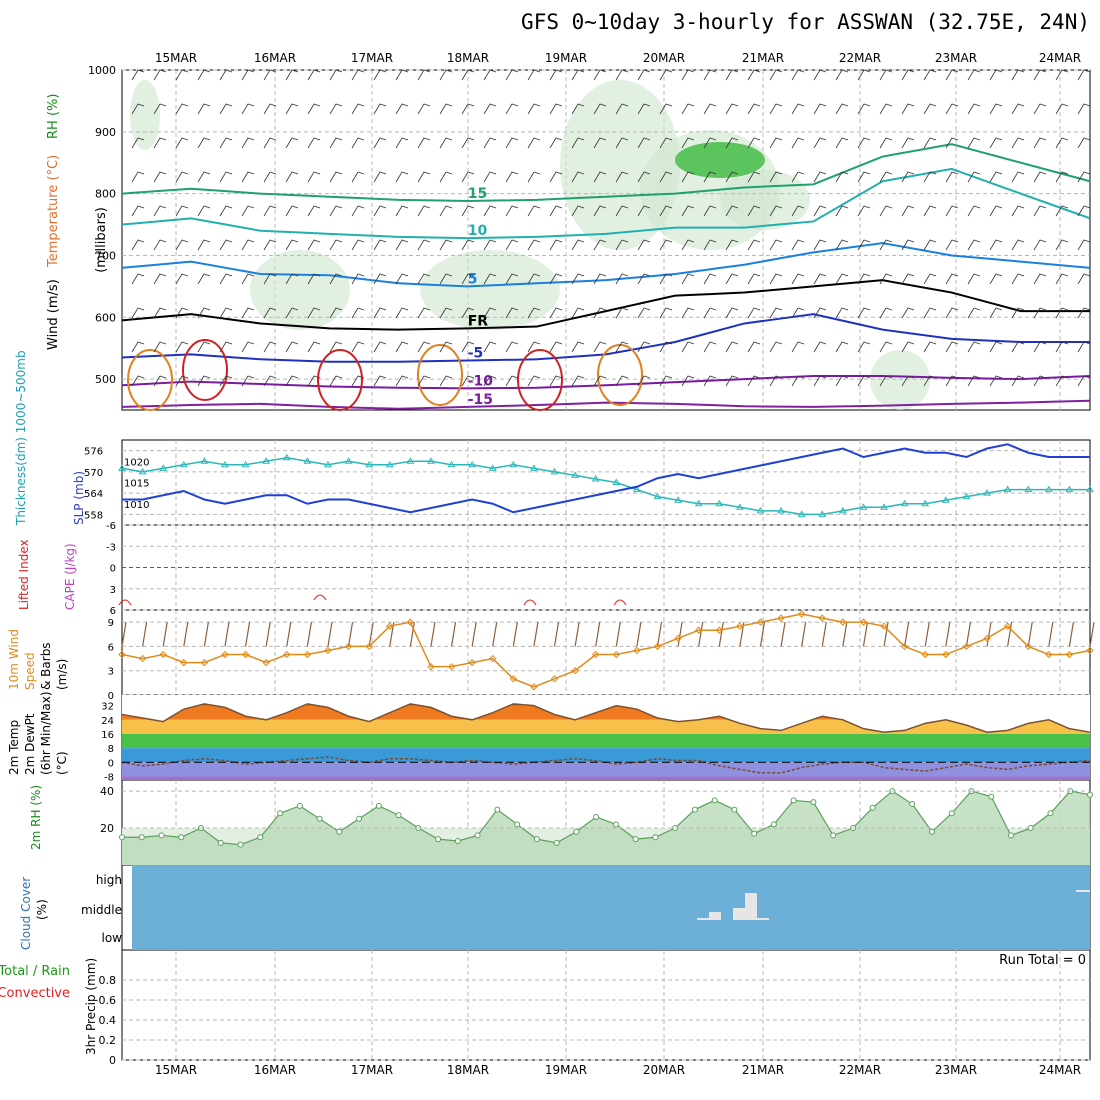  What do you see at coordinates (101, 240) in the screenshot?
I see `y-axis-label-2: (millibars)` at bounding box center [101, 240].